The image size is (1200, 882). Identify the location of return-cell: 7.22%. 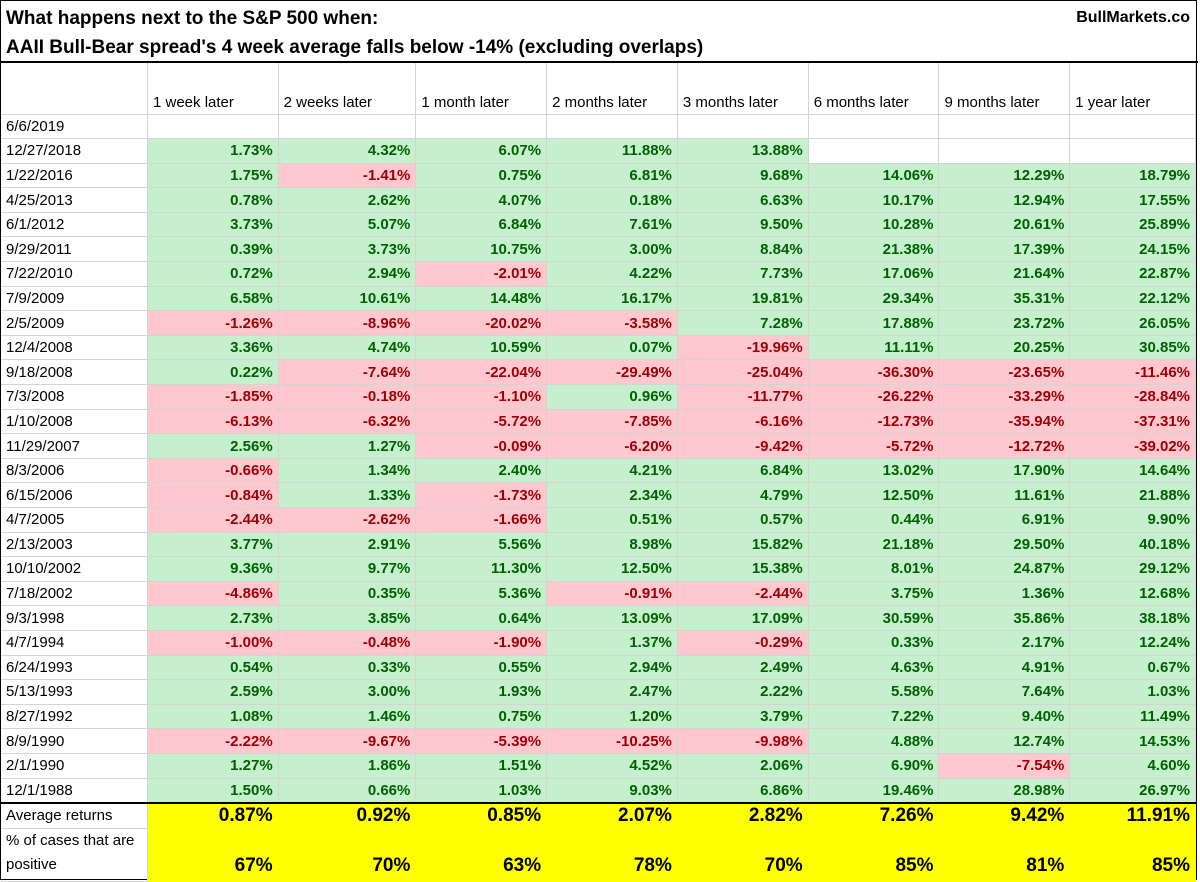
(874, 717).